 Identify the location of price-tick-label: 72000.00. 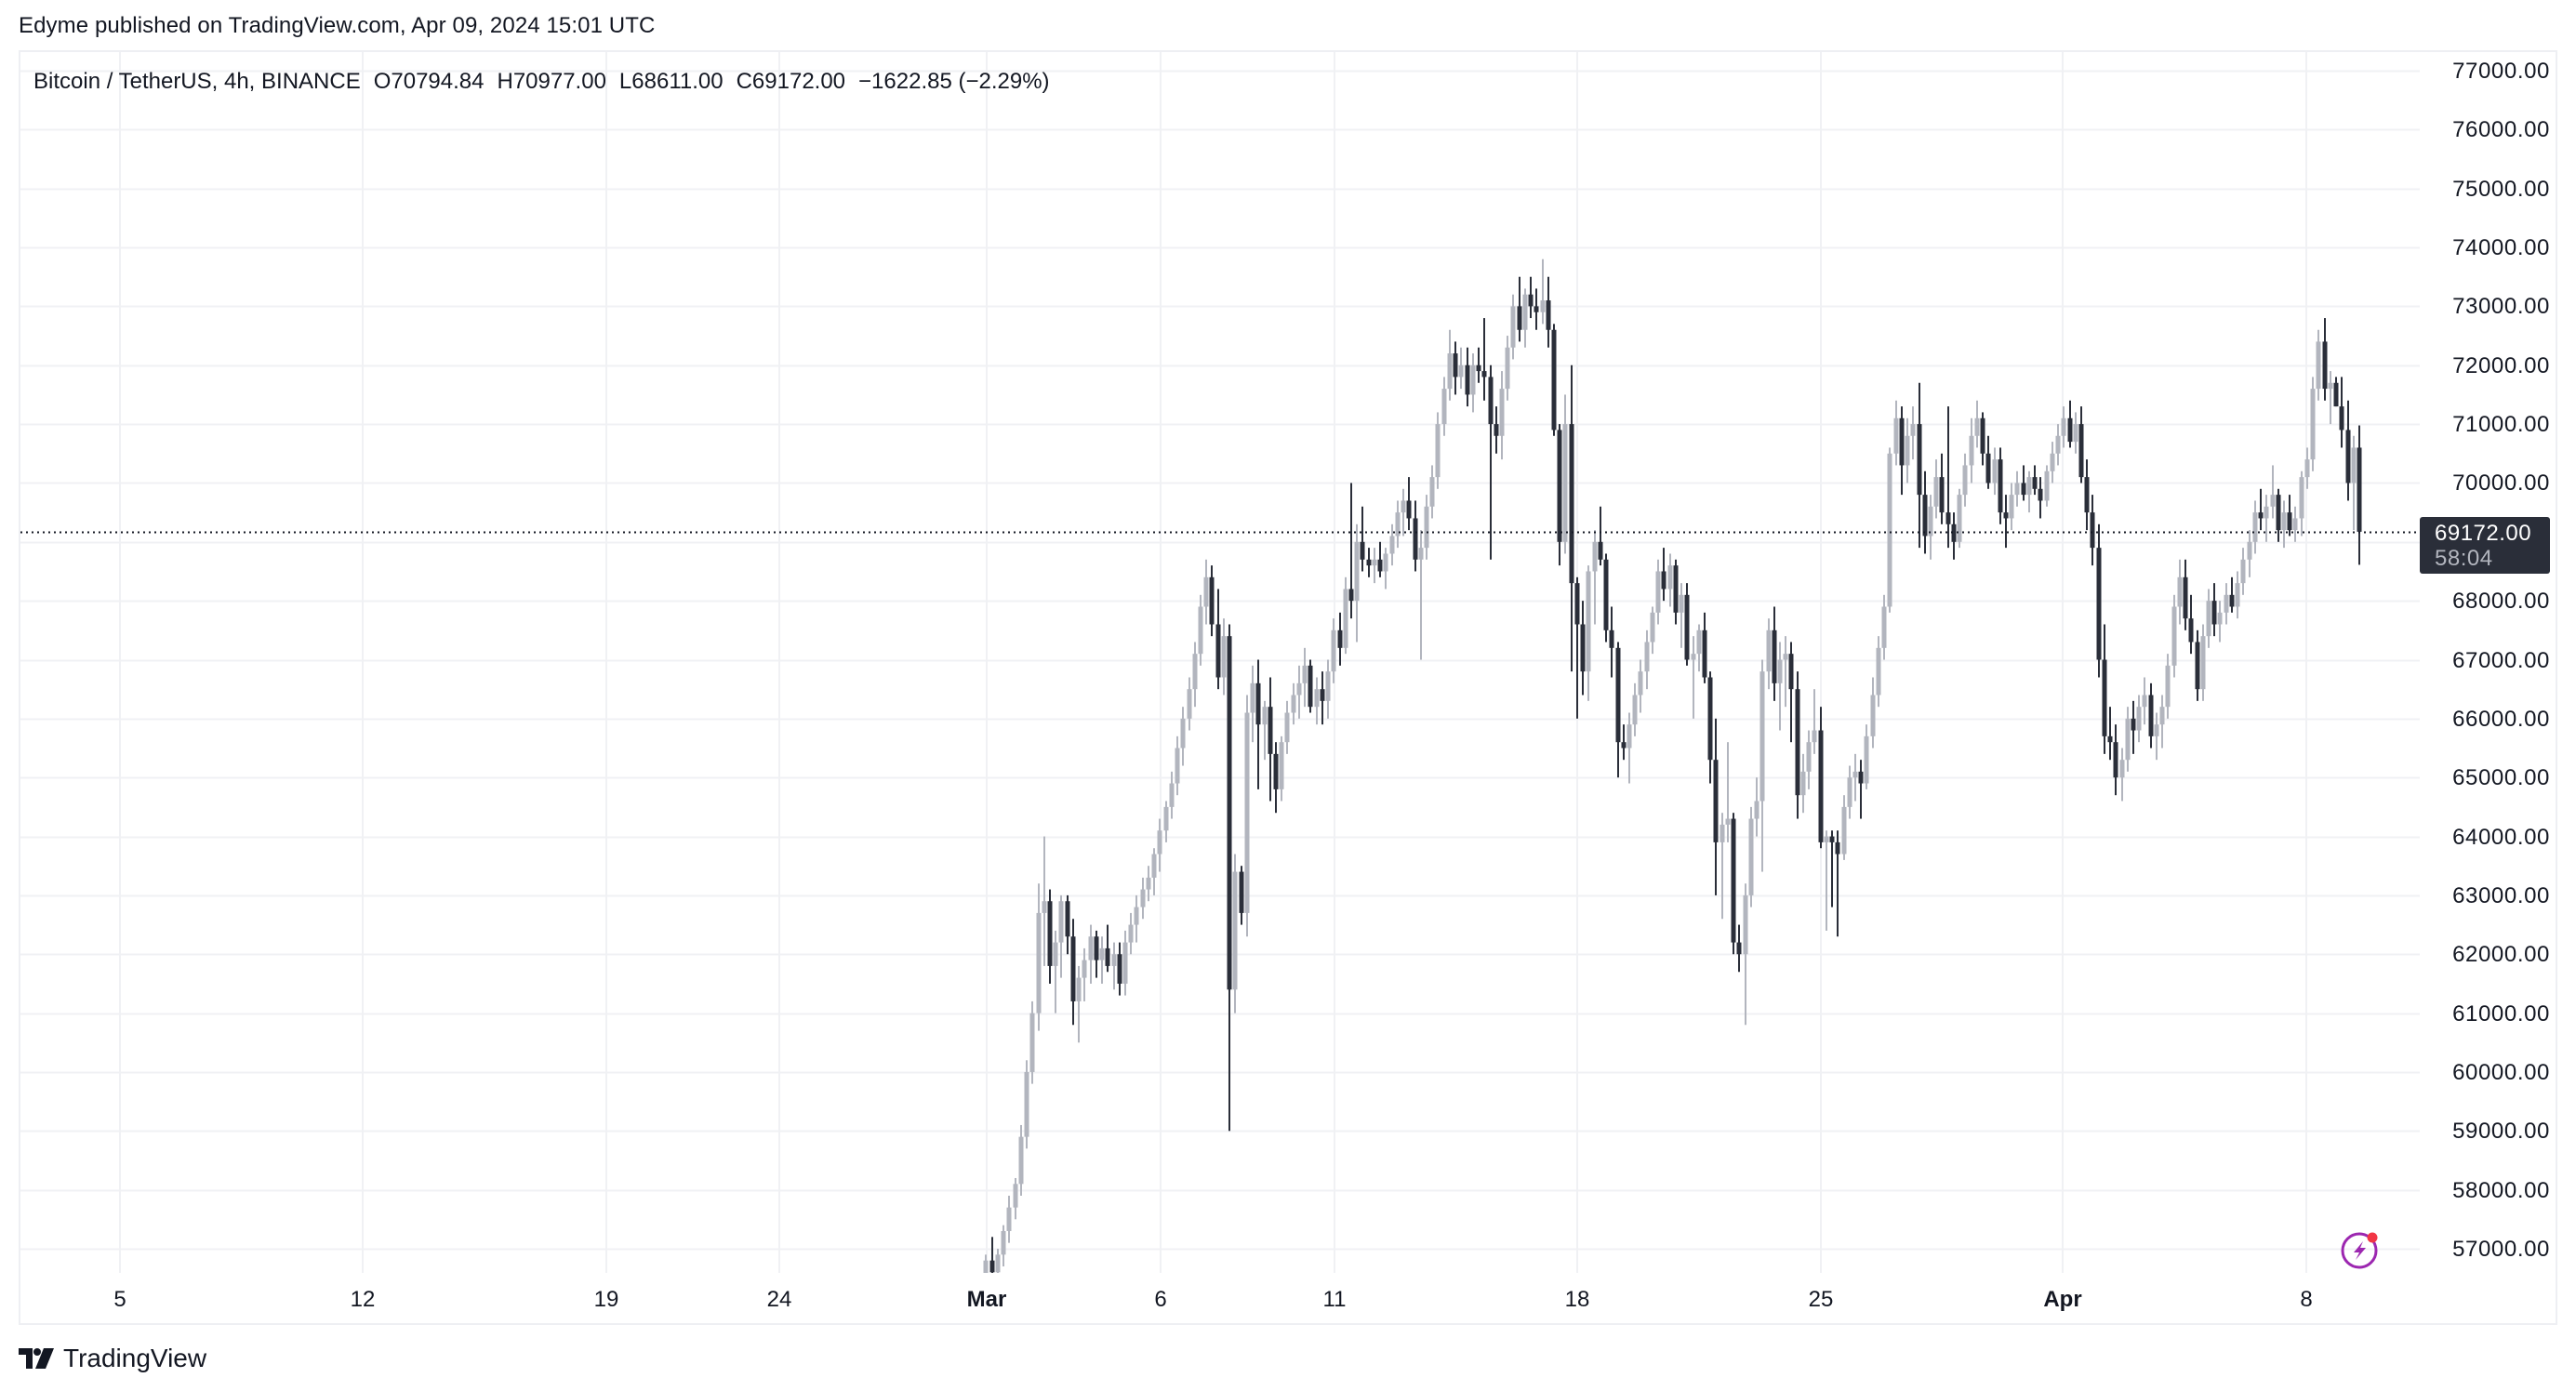
(2501, 365).